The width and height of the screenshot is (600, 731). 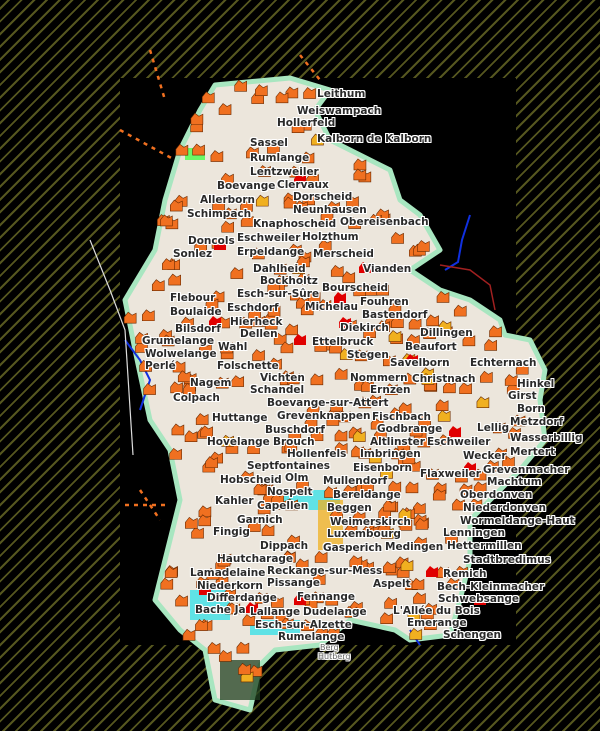 What do you see at coordinates (353, 548) in the screenshot?
I see `place-label: Gasperich` at bounding box center [353, 548].